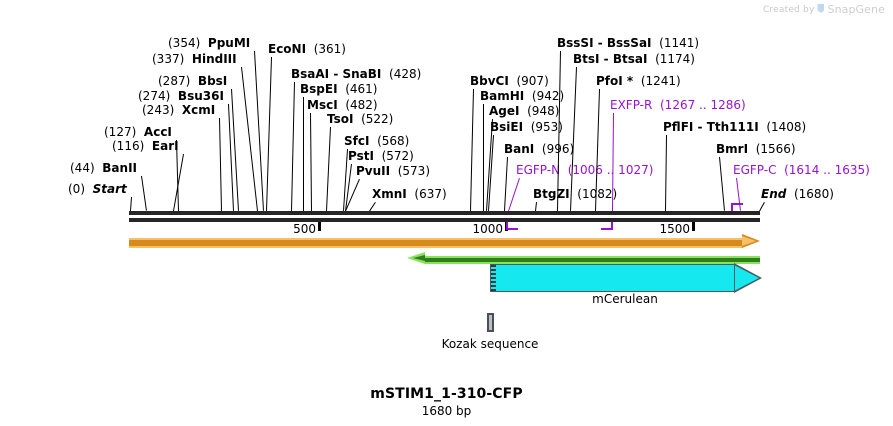 Image resolution: width=893 pixels, height=426 pixels. Describe the element at coordinates (638, 81) in the screenshot. I see `site-label-pfoi: PfoI * (1241)` at that location.